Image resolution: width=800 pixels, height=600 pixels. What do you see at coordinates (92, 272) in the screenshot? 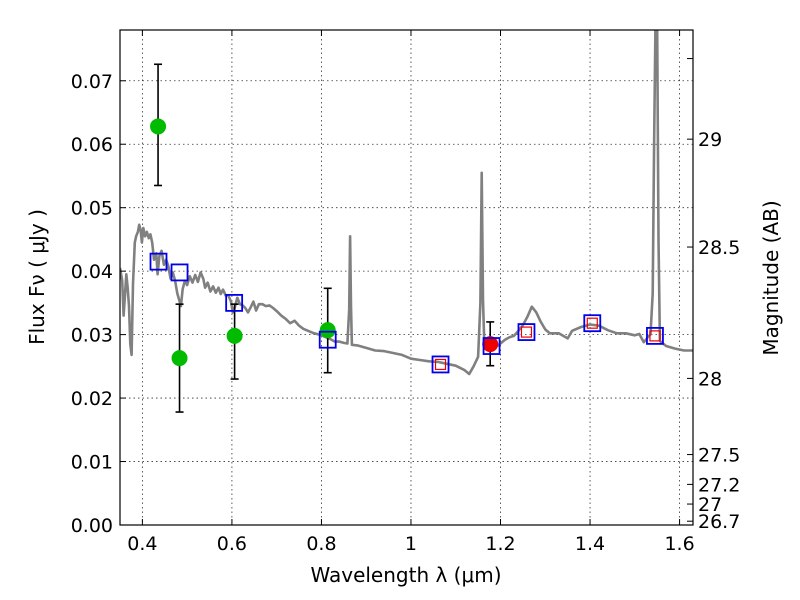
I see `y-tick-label: 0.04` at bounding box center [92, 272].